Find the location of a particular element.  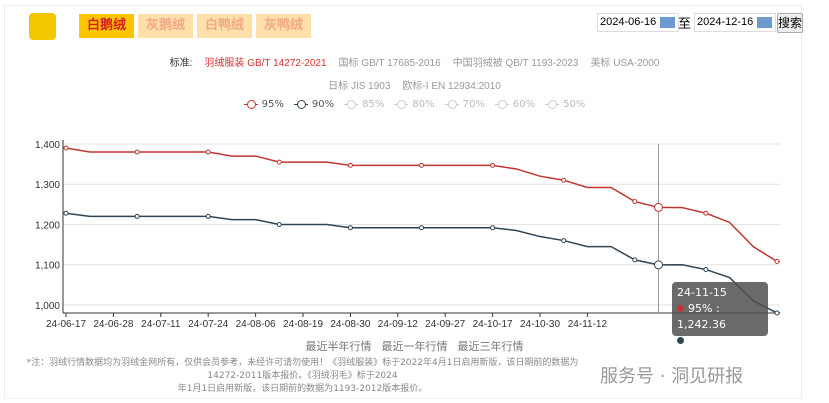

y-tick-label: 1,100 is located at coordinates (47, 266).